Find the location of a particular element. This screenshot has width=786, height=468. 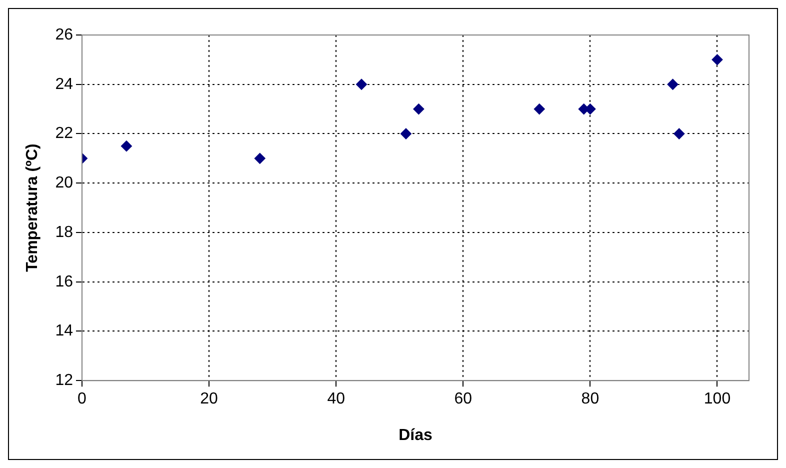

y-tick-label: 12 is located at coordinates (64, 381).